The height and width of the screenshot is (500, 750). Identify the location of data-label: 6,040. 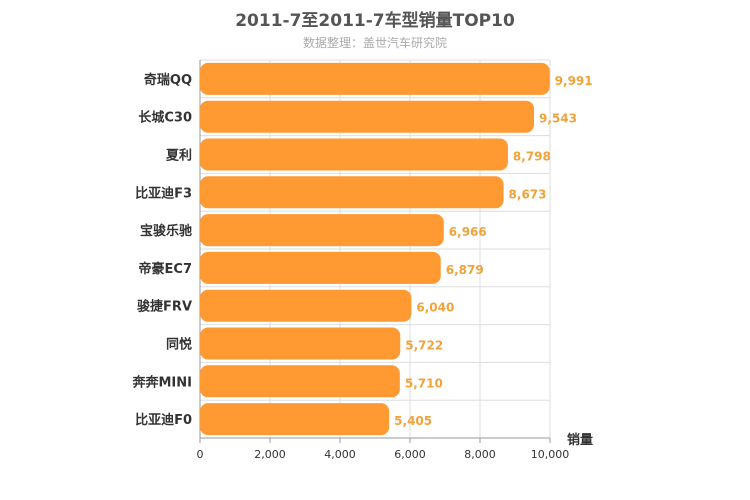
(435, 308).